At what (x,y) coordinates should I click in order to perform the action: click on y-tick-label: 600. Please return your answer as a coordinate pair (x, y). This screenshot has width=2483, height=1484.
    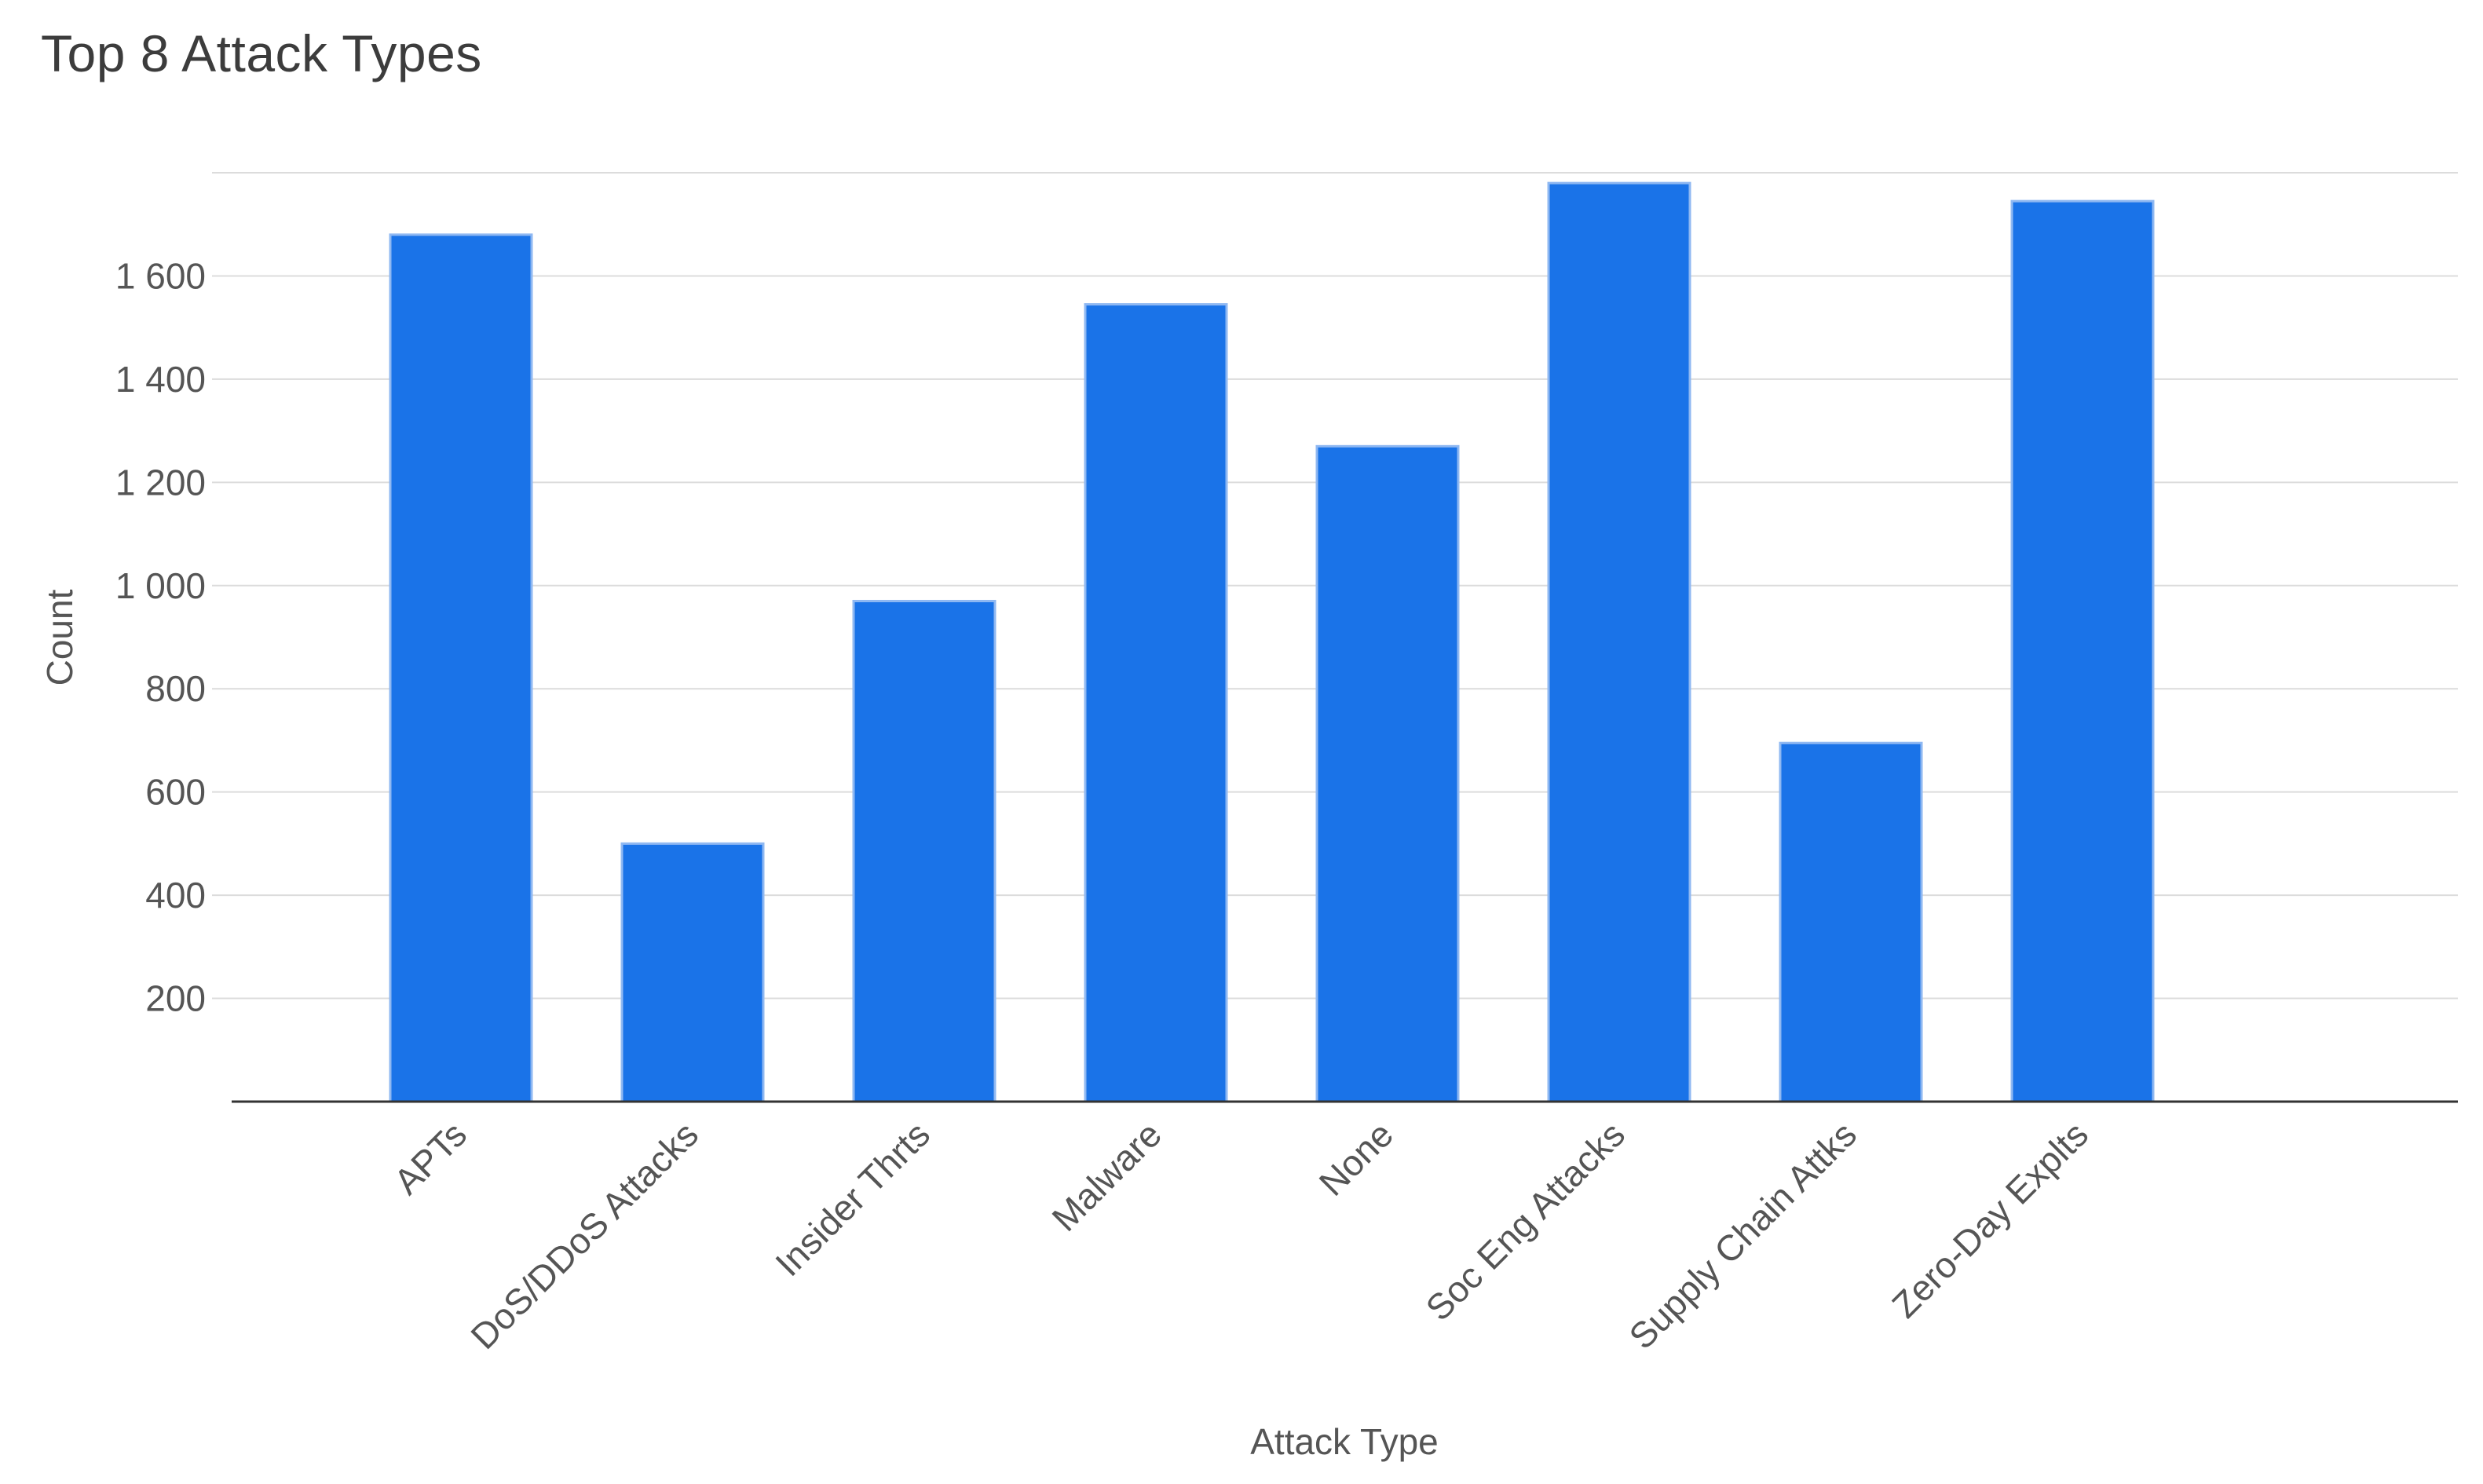
    Looking at the image, I should click on (175, 793).